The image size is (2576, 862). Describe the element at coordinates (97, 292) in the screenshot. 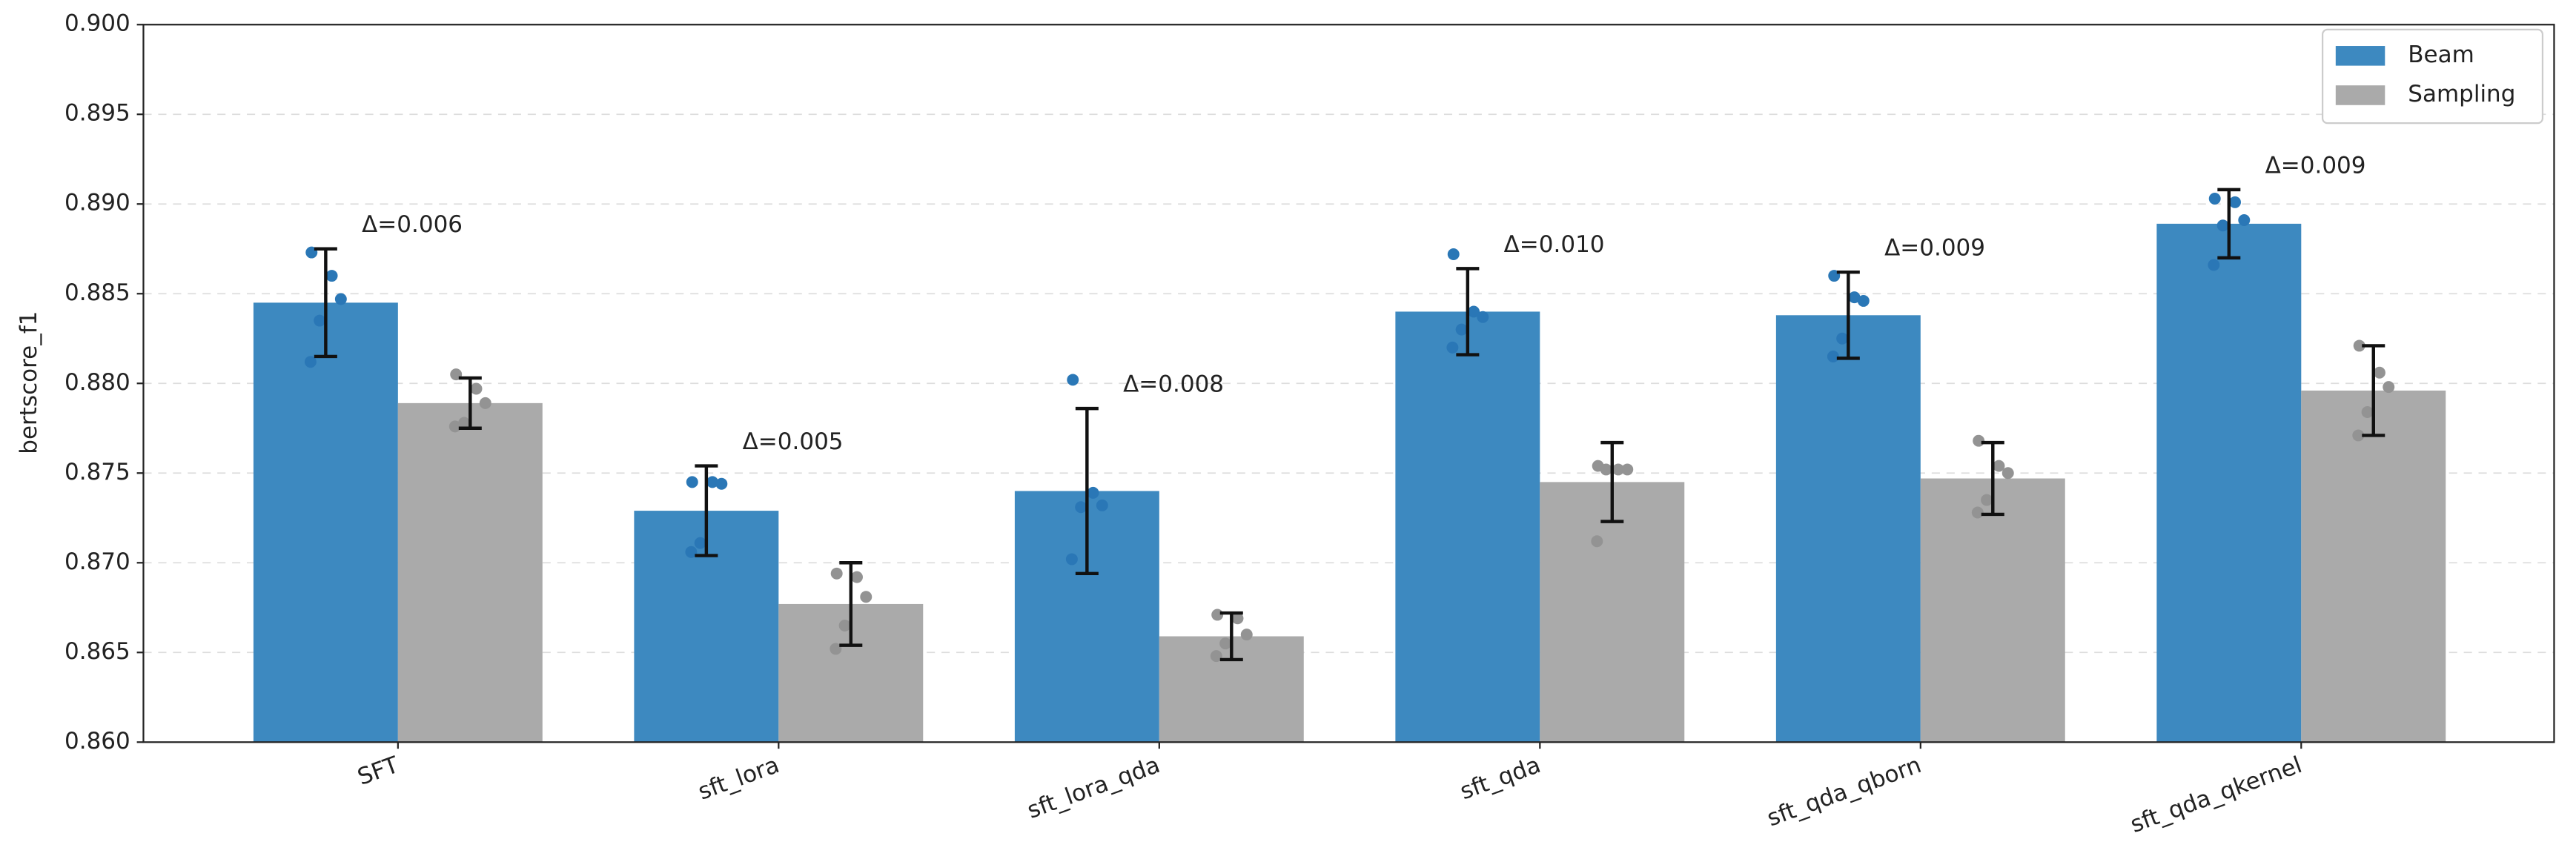

I see `y-tick-label: 0.885` at that location.